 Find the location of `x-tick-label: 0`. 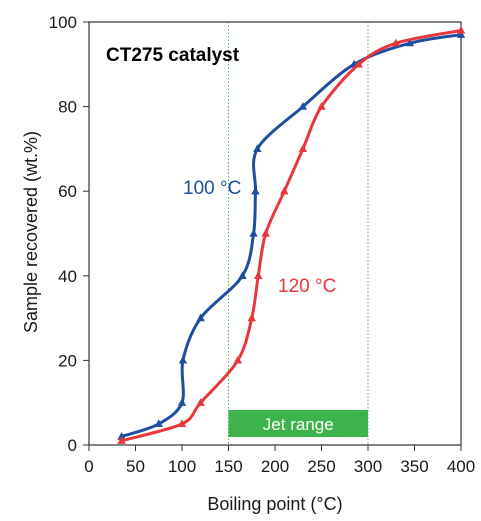

x-tick-label: 0 is located at coordinates (88, 466).